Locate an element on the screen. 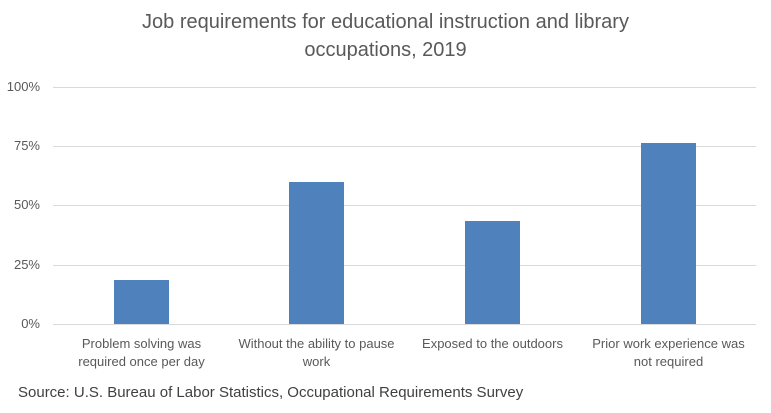  x-label-line: Prior work experience was is located at coordinates (668, 343).